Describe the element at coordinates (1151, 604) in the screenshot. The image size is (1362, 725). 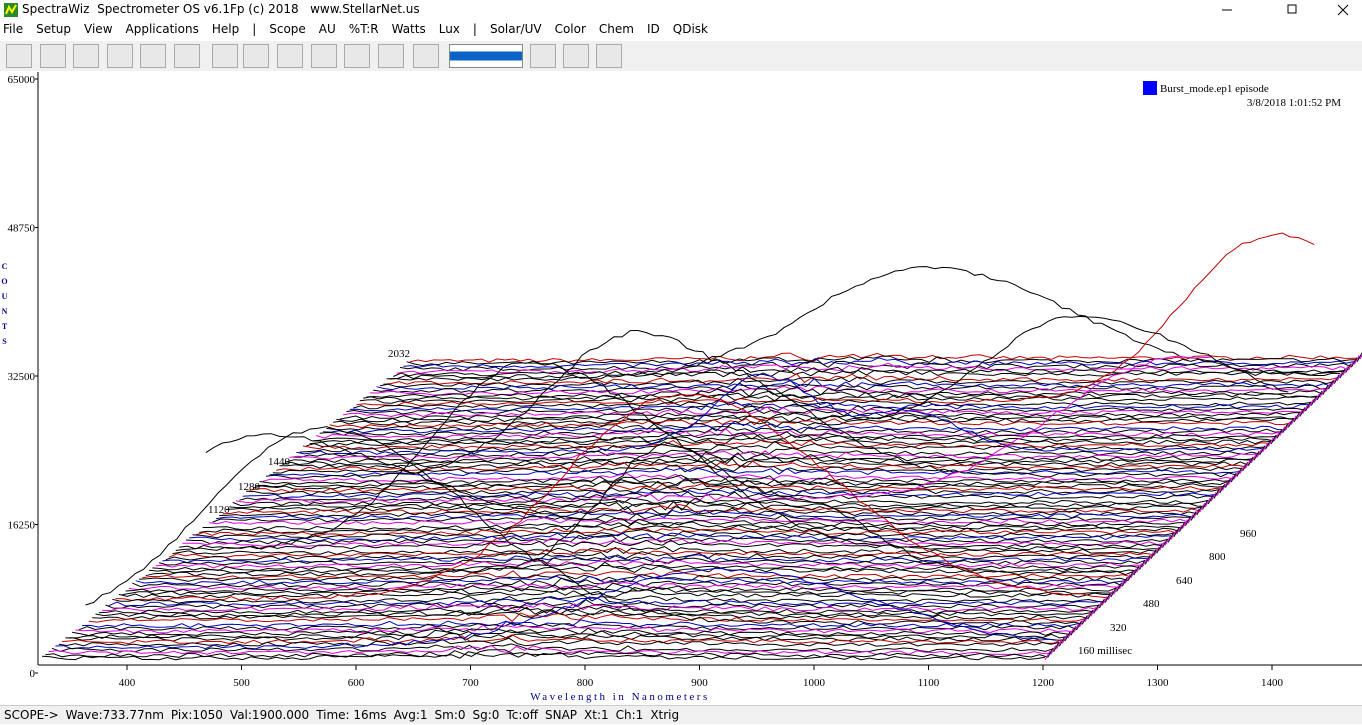
I see `depth-label: 480` at that location.